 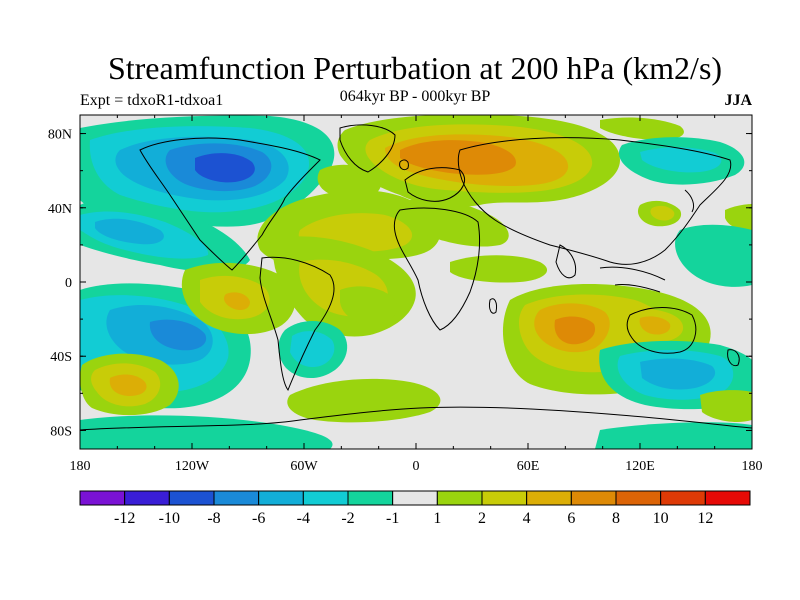 What do you see at coordinates (61, 431) in the screenshot?
I see `lat-tick-label: 80S` at bounding box center [61, 431].